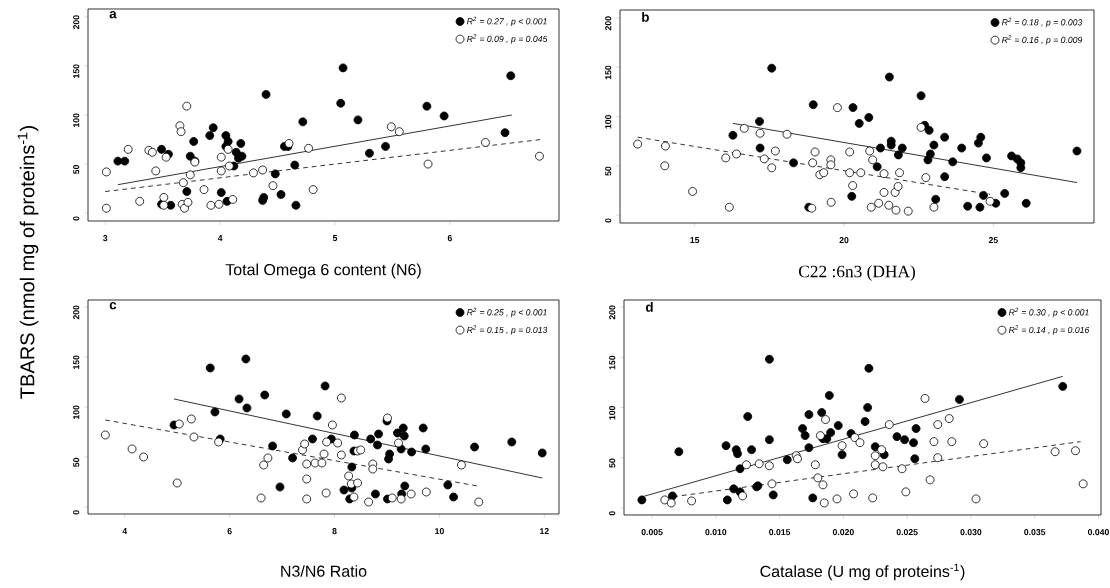 This screenshot has height=588, width=1110. Describe the element at coordinates (113, 15) in the screenshot. I see `chart-title: a` at that location.